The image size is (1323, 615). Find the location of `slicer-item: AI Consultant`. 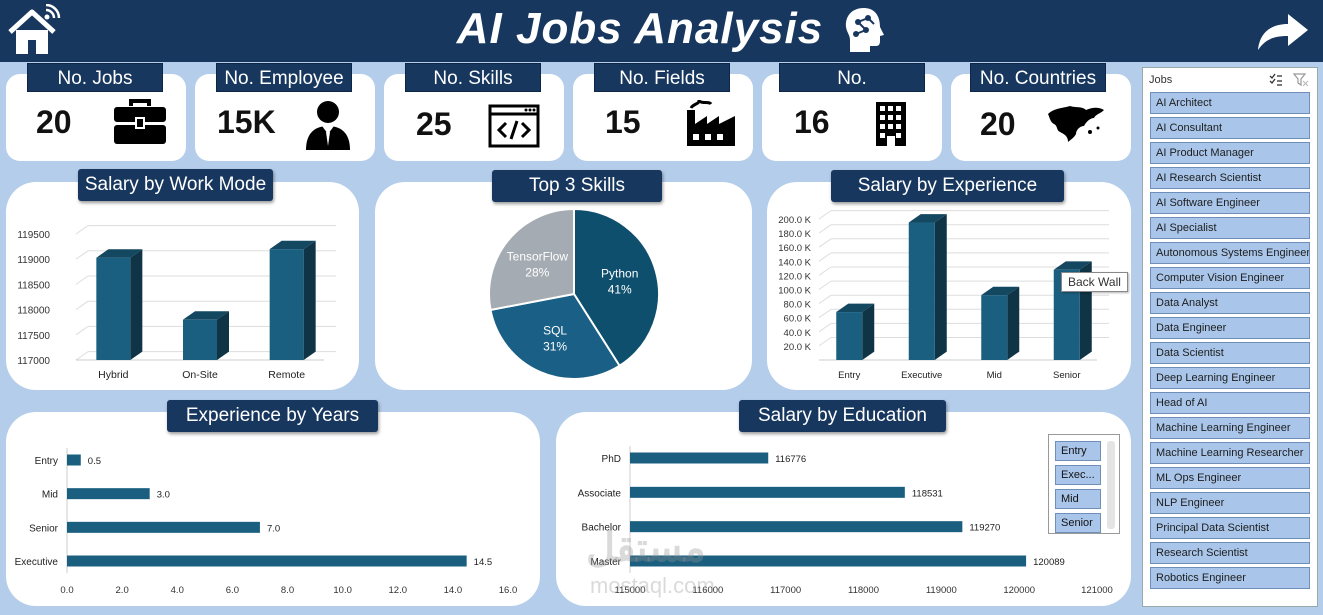

slicer-item: AI Consultant is located at coordinates (1230, 128).